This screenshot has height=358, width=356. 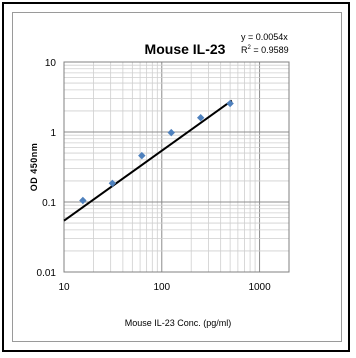 I want to click on data-points, so click(x=156, y=152).